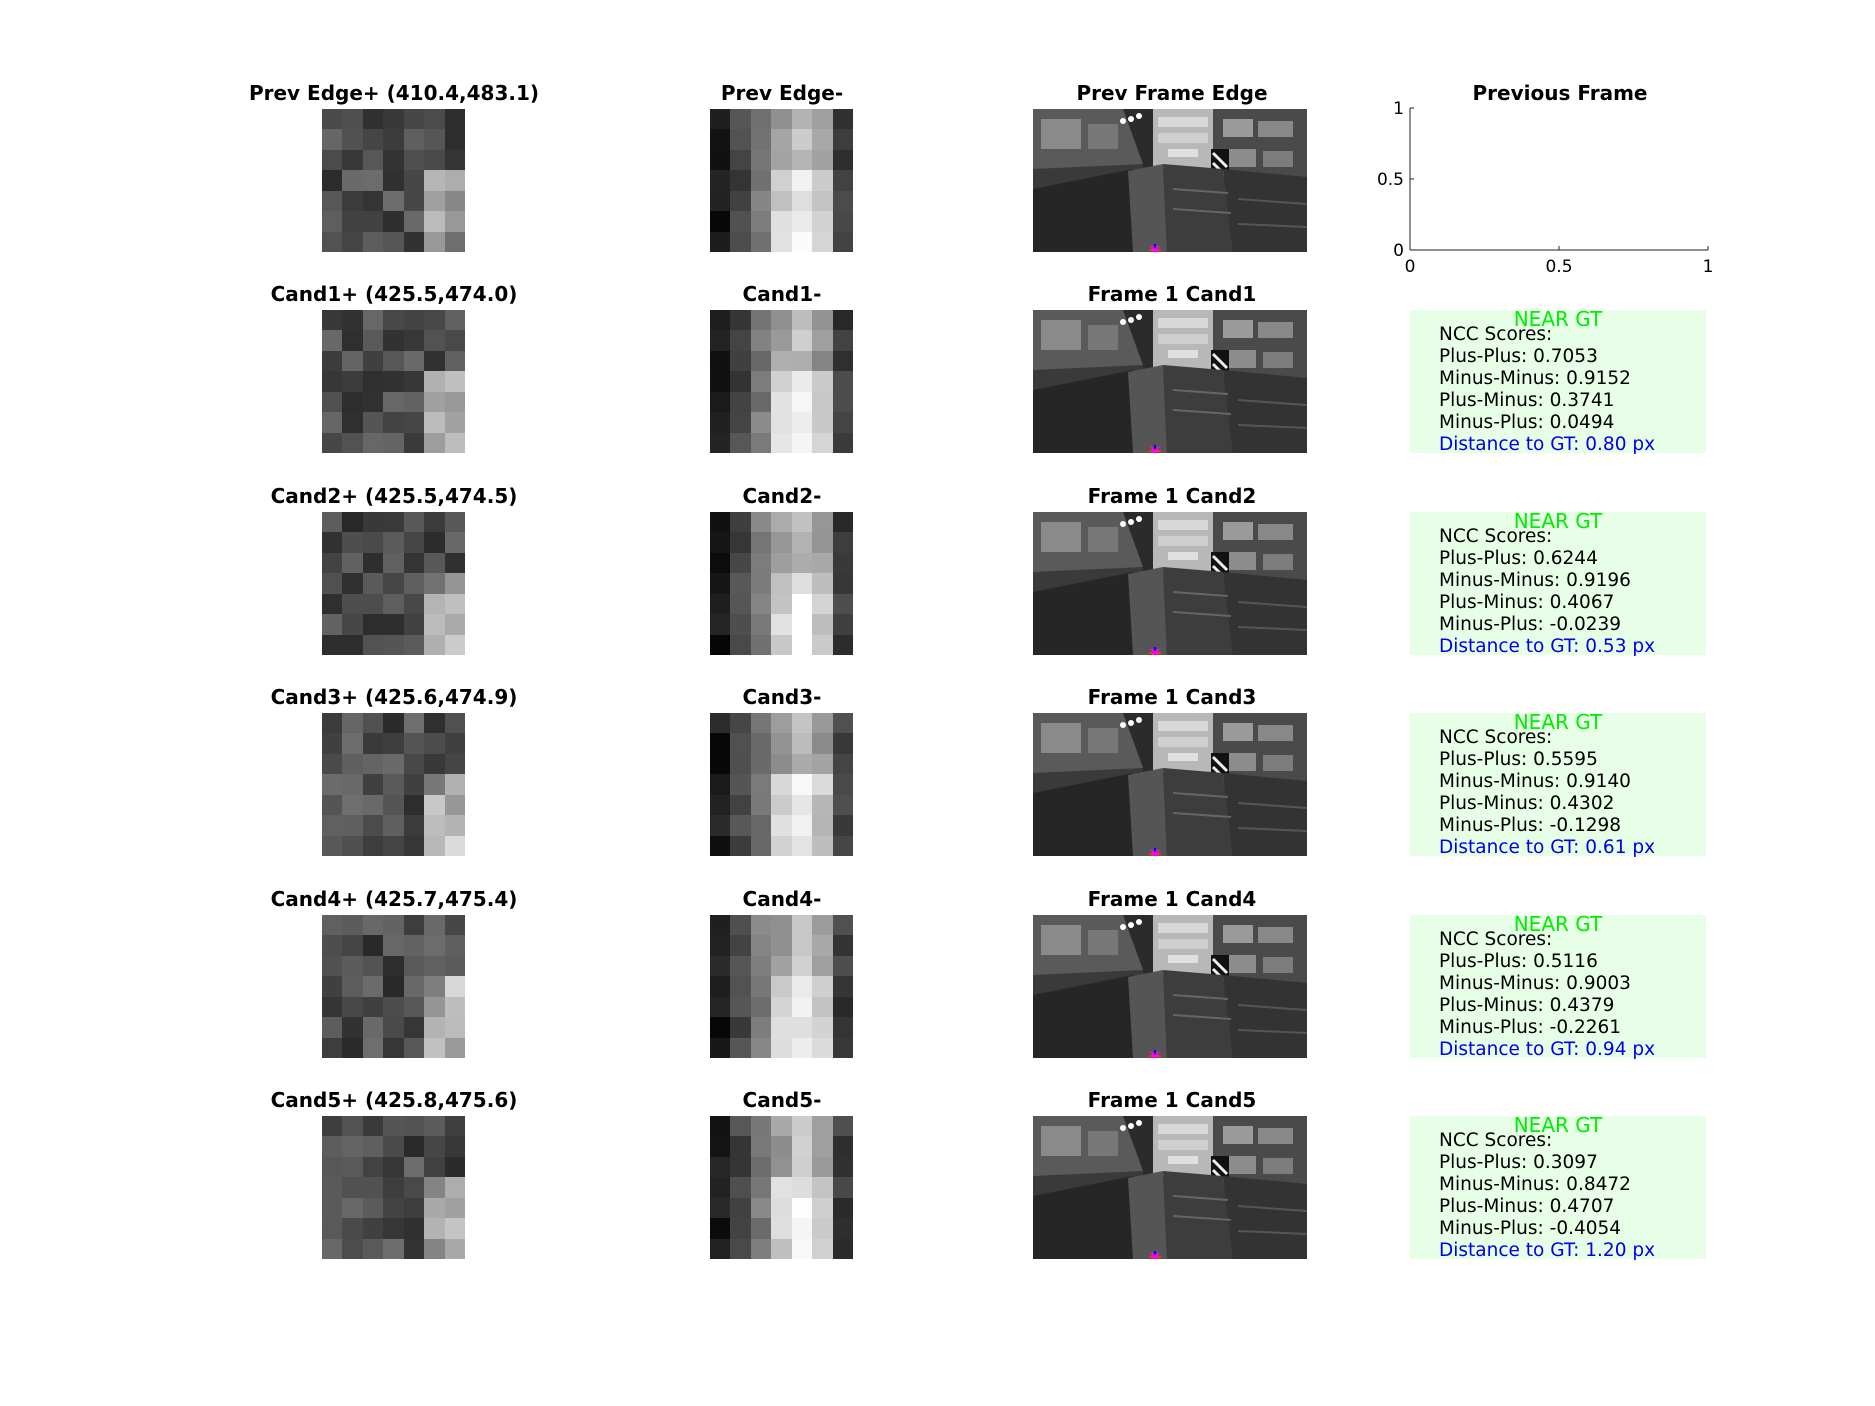  I want to click on cand-frame-image, so click(1170, 784).